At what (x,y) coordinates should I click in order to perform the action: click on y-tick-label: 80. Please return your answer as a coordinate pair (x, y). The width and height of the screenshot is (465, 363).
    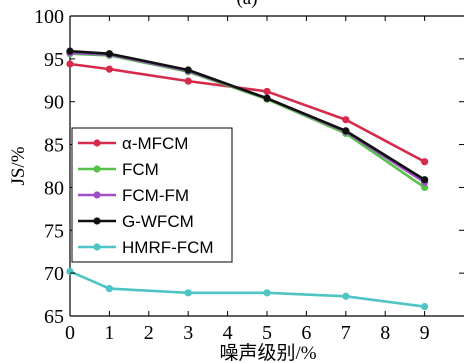
    Looking at the image, I should click on (54, 188).